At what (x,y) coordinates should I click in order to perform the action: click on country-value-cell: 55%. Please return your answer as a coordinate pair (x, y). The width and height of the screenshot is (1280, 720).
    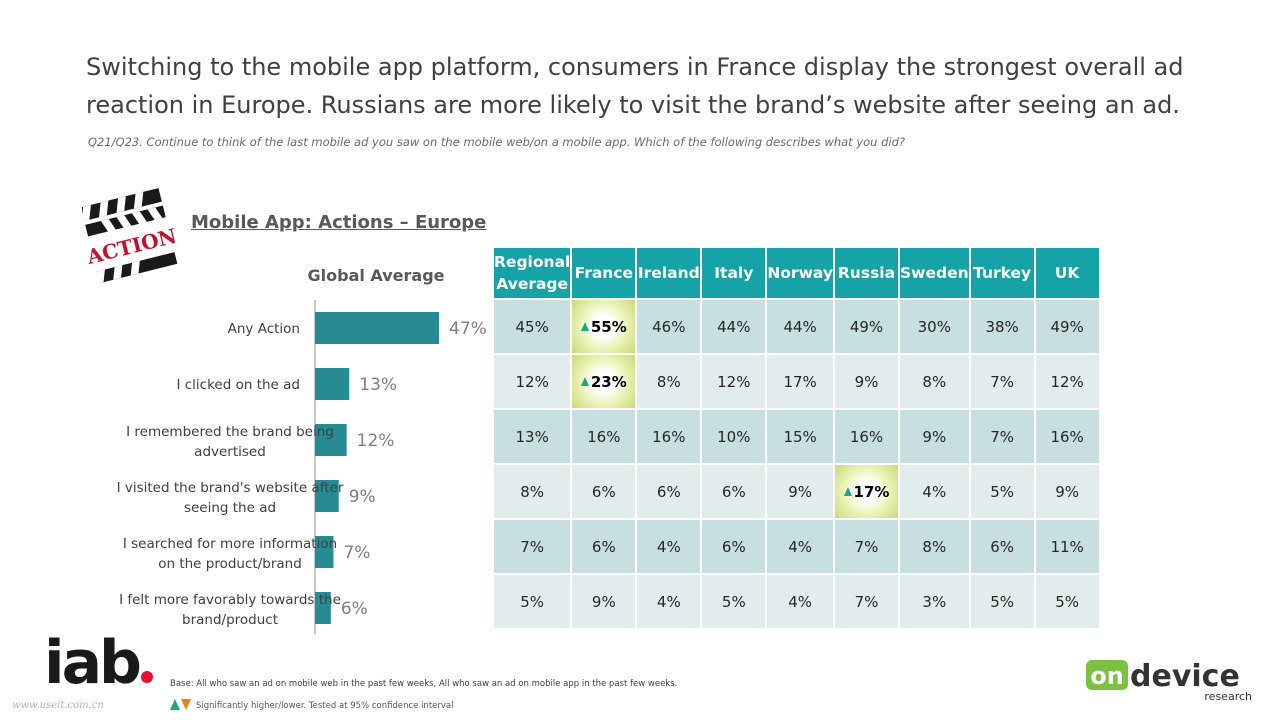
    Looking at the image, I should click on (604, 326).